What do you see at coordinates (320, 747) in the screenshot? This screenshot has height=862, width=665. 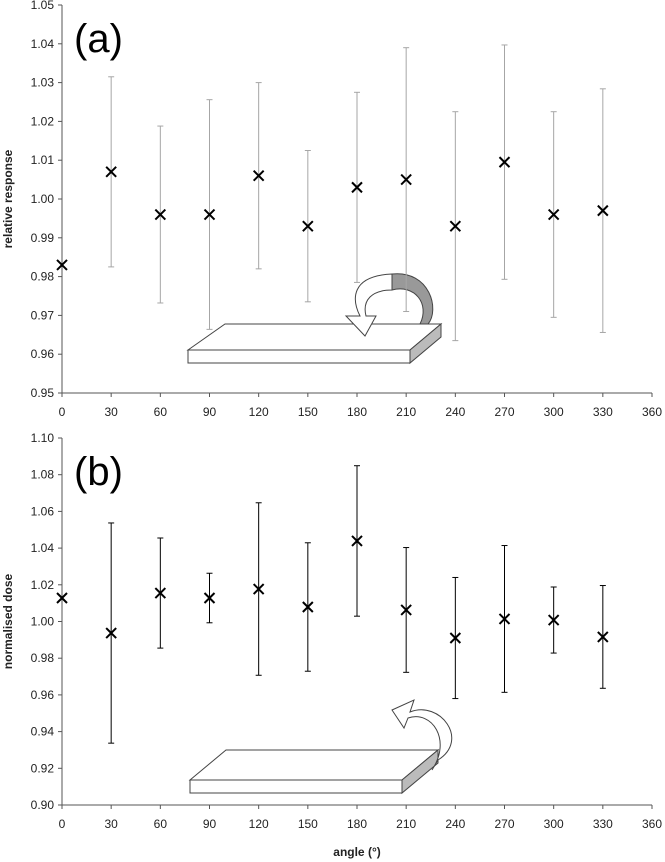 I see `slab-b` at bounding box center [320, 747].